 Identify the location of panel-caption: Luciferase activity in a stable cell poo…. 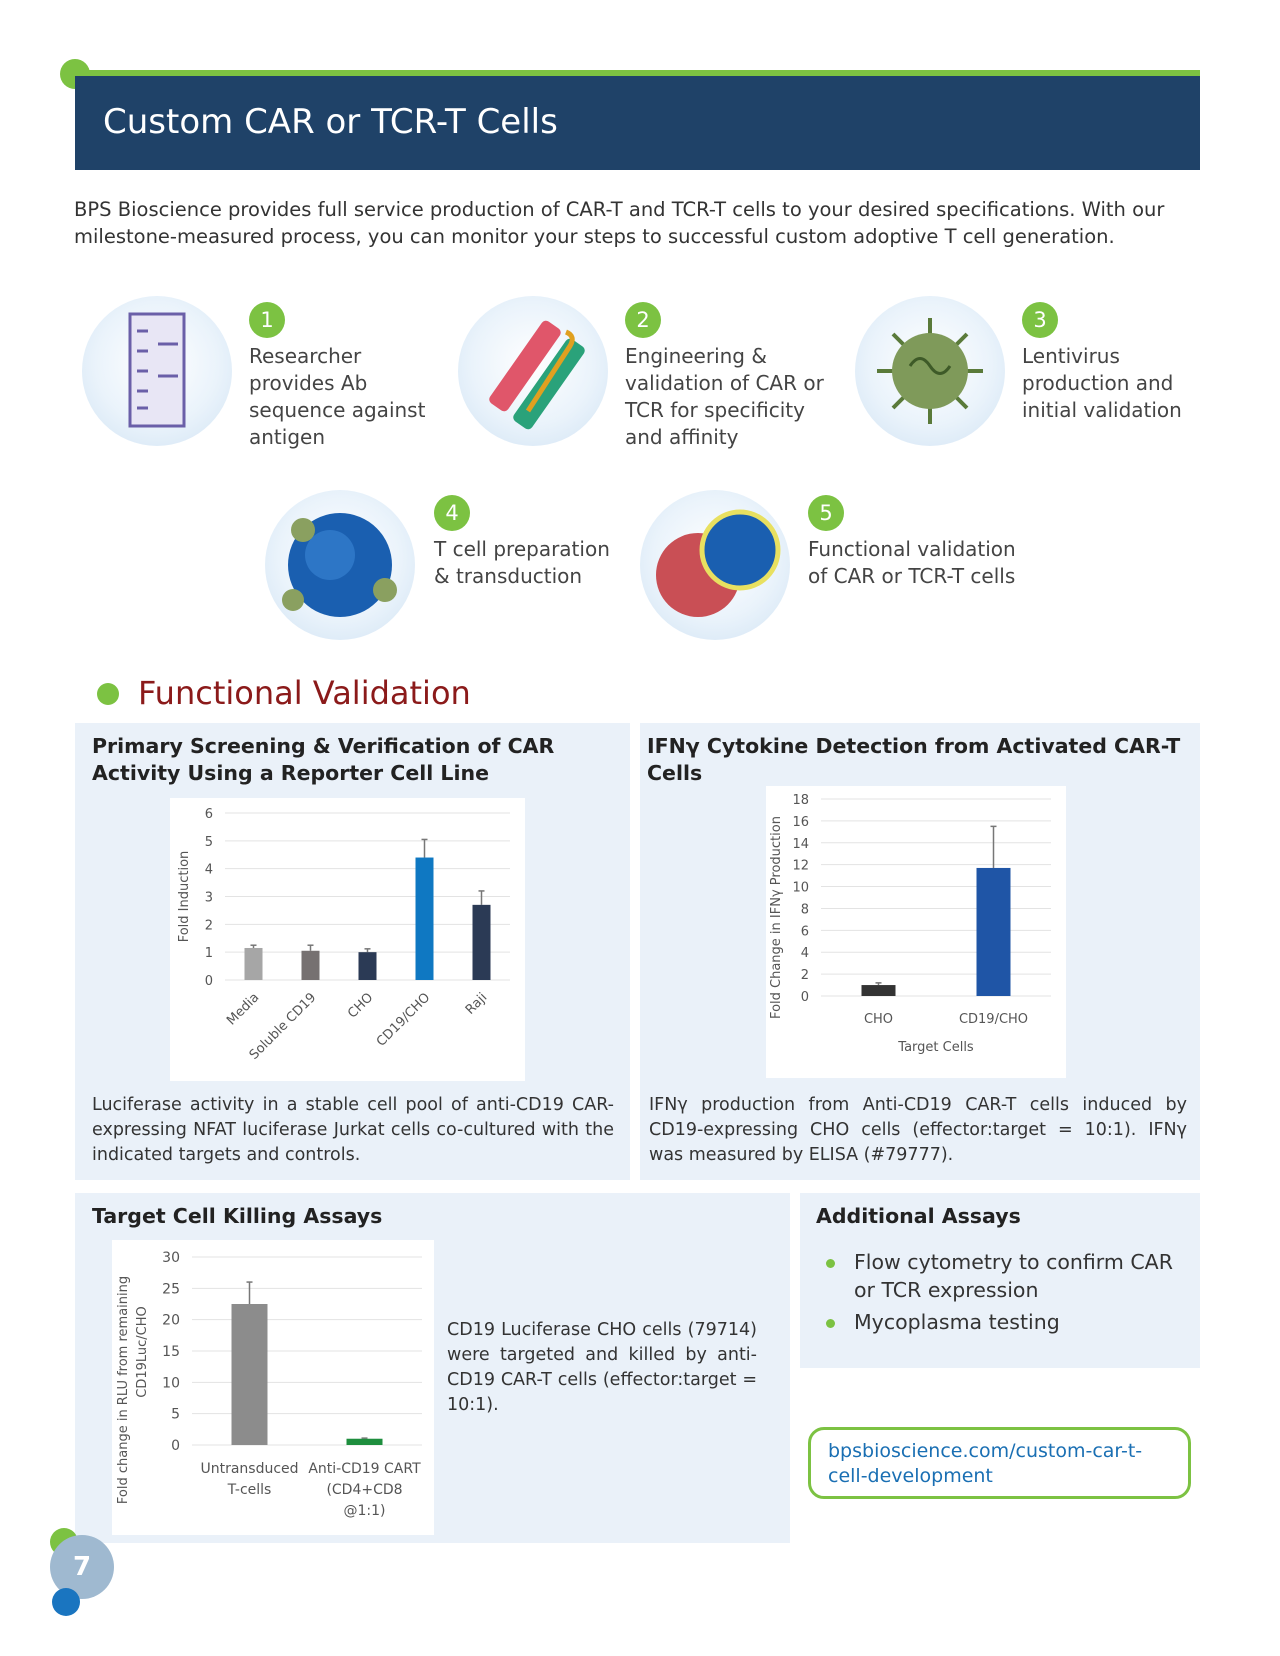
(353, 1130).